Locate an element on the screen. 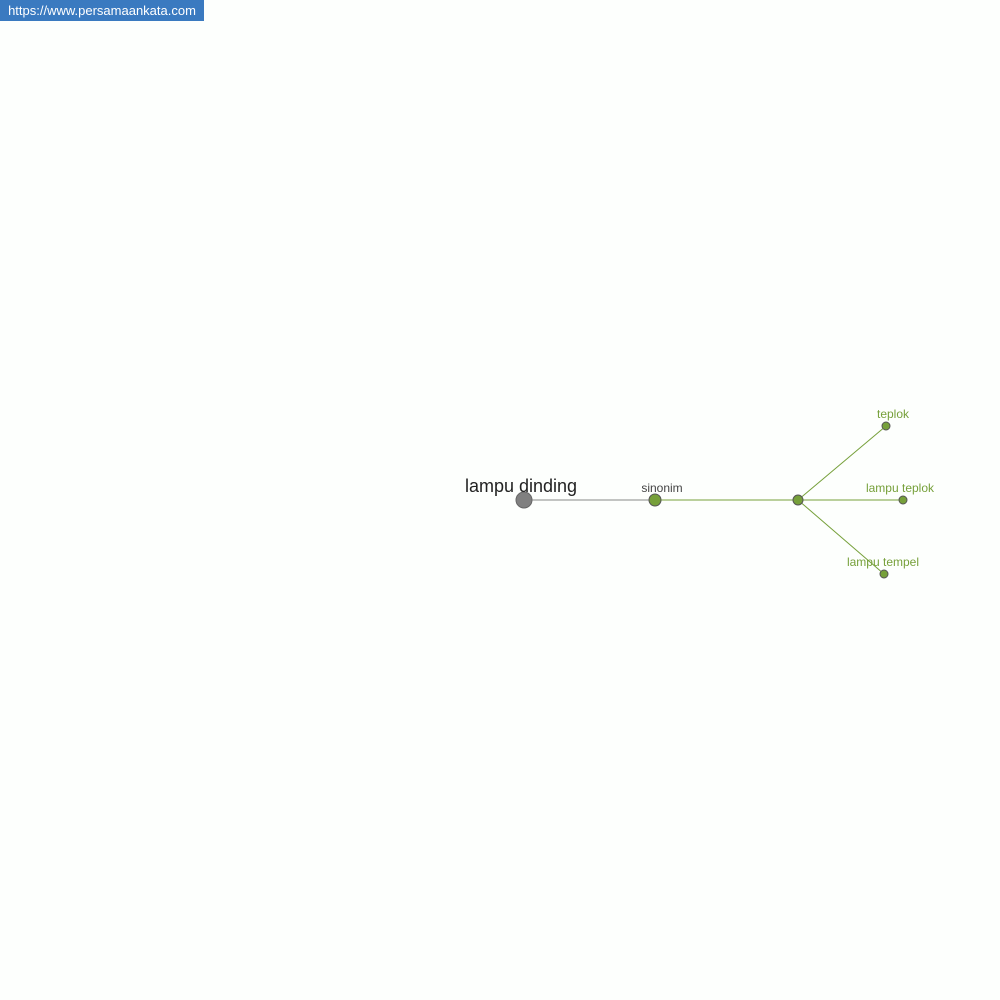 This screenshot has height=1000, width=1000. relation-node is located at coordinates (655, 500).